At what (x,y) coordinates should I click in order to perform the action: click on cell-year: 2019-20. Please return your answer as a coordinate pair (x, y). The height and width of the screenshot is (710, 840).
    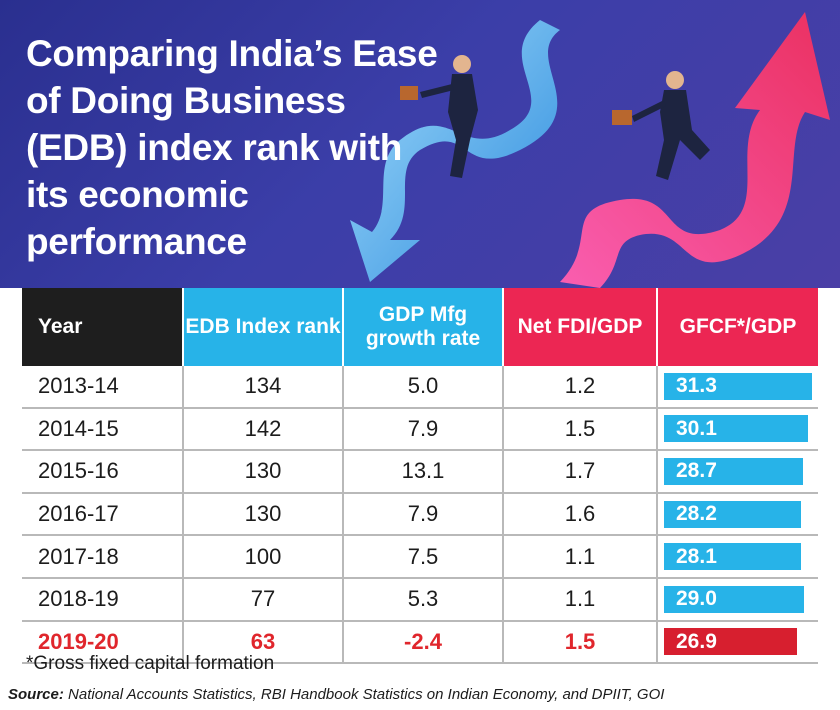
    Looking at the image, I should click on (103, 642).